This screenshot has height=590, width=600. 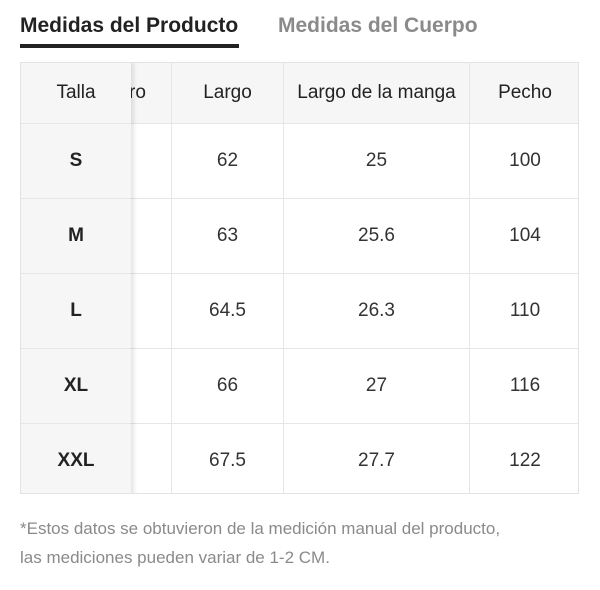 I want to click on tab-body-measurements: Medidas del Cuerpo, so click(x=378, y=25).